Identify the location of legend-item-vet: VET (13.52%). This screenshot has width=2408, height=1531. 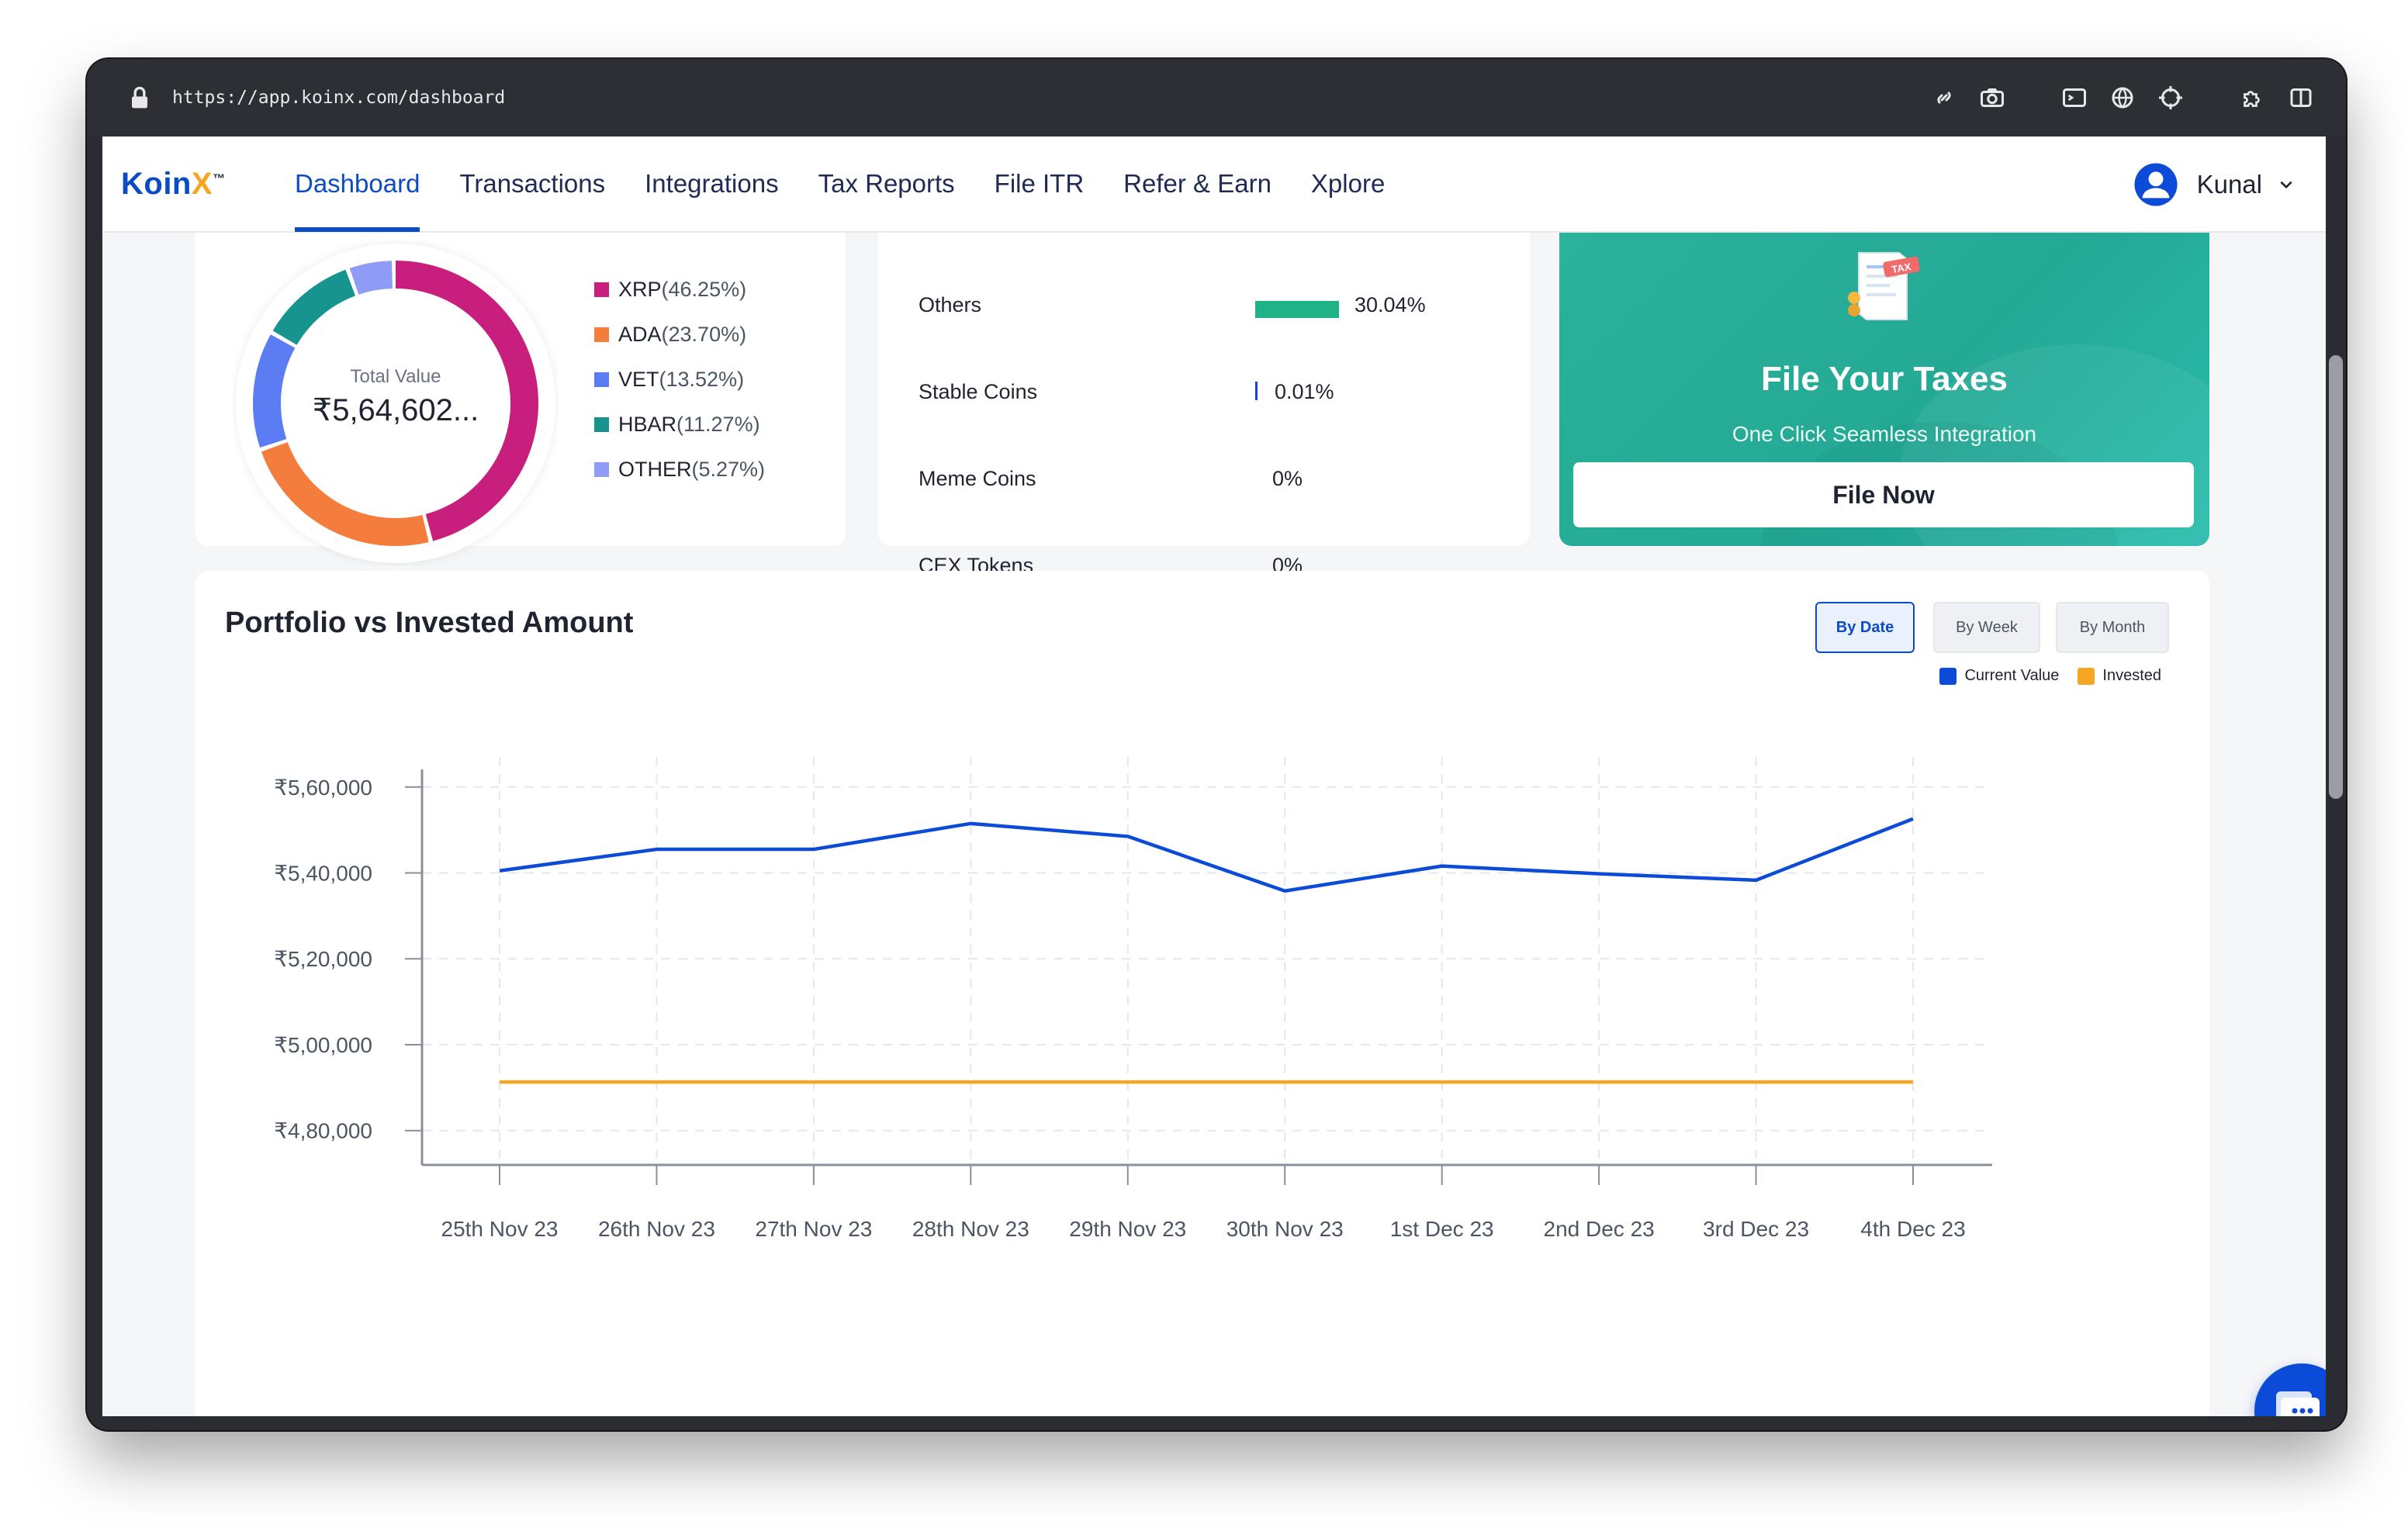
(679, 379).